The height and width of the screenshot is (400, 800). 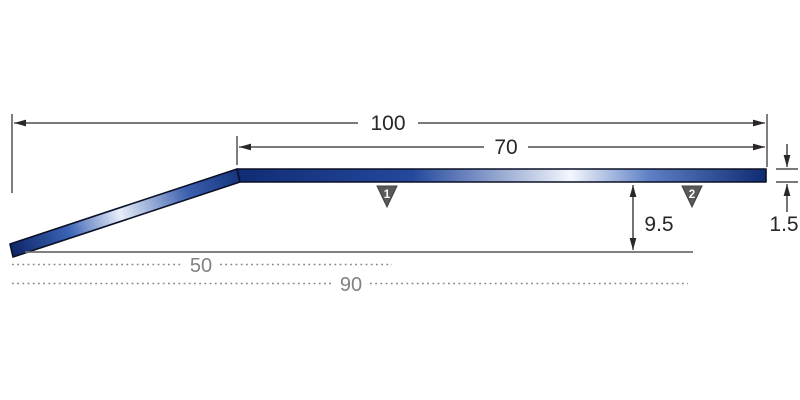 I want to click on dim-thickness-label: 1.5, so click(x=783, y=224).